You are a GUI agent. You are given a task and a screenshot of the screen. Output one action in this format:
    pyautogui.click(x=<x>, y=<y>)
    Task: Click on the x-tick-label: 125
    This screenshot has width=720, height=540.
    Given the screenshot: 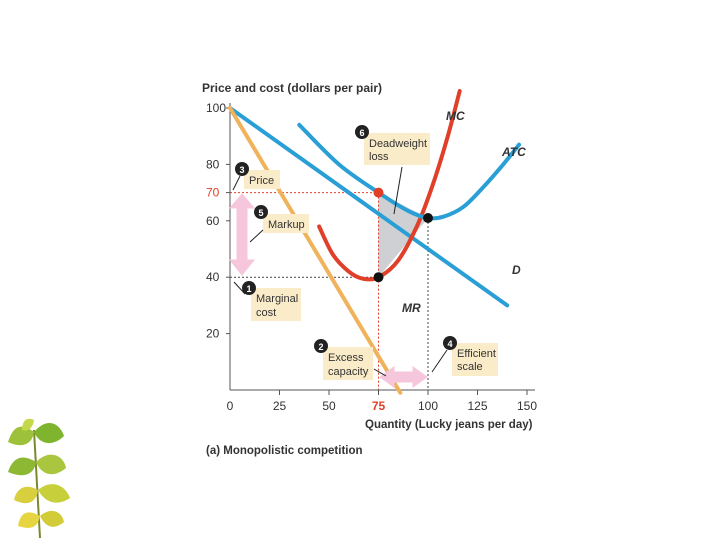 What is the action you would take?
    pyautogui.click(x=477, y=406)
    